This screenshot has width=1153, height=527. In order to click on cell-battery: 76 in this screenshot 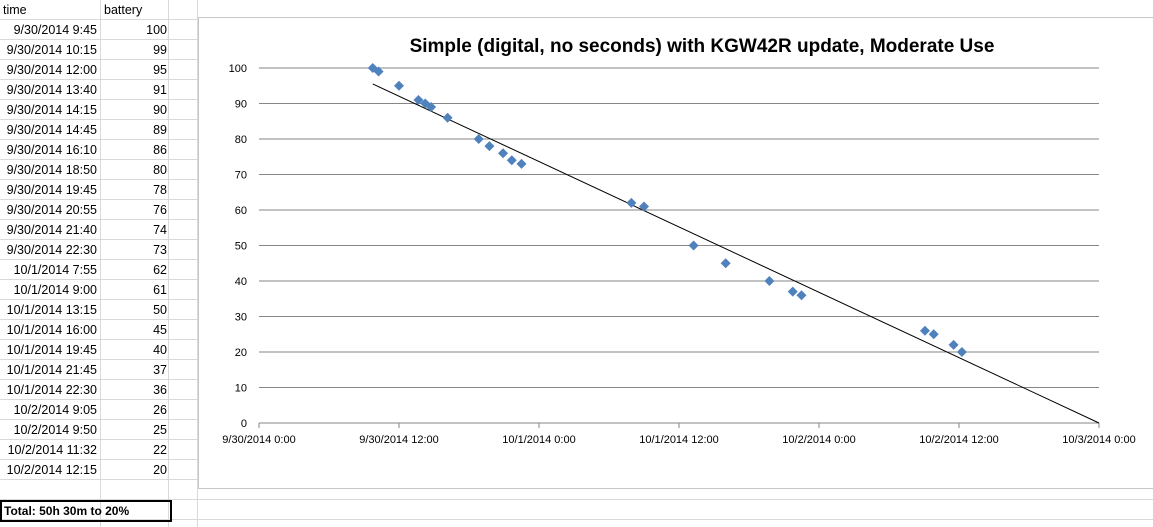, I will do `click(160, 210)`.